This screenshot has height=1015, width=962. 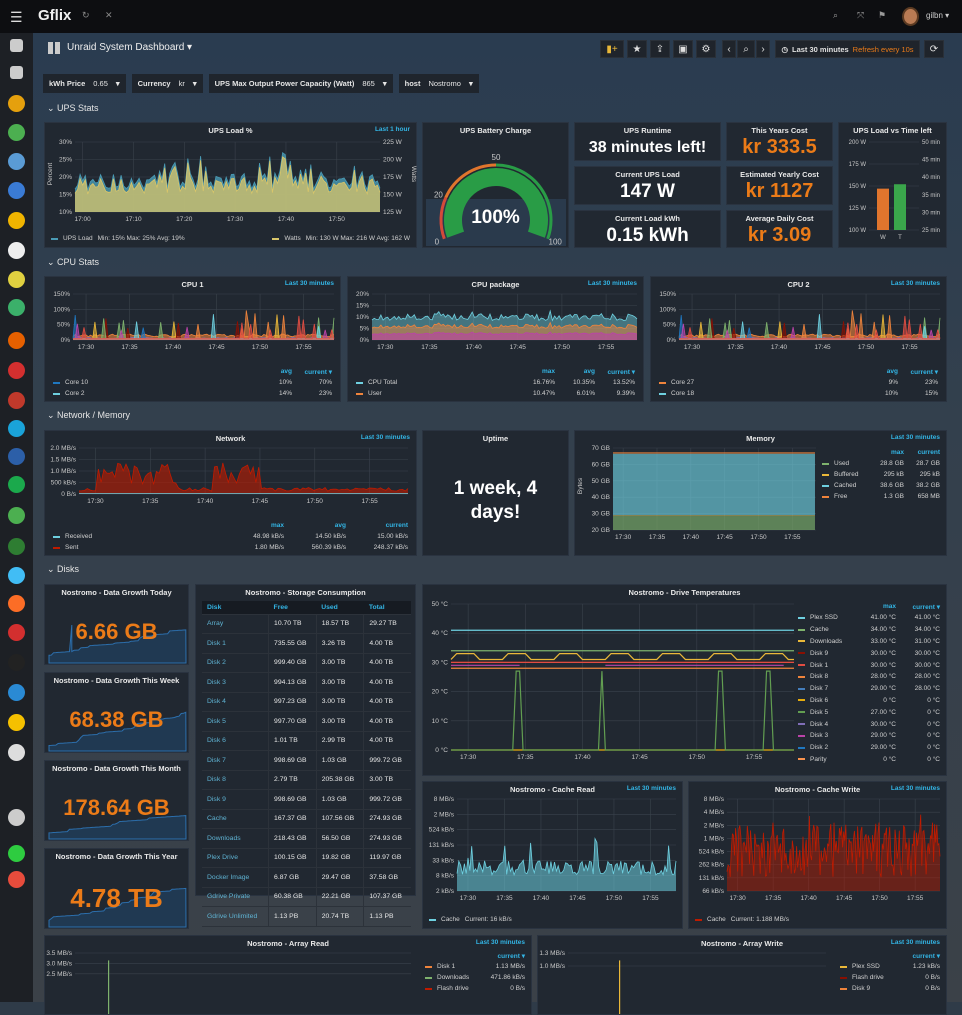 What do you see at coordinates (341, 238) in the screenshot?
I see `legend-item: Watts Min: 130 W Max: 216 W Avg: 162 W` at bounding box center [341, 238].